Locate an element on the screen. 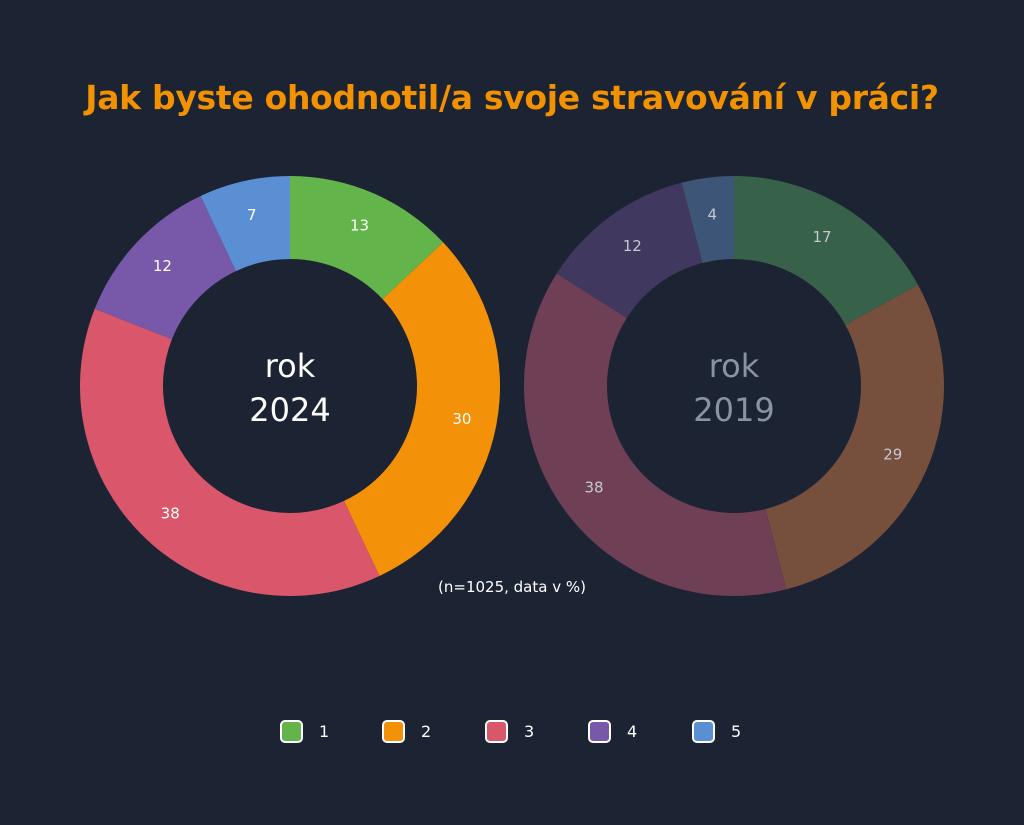  legend-label-3: 3 is located at coordinates (529, 731).